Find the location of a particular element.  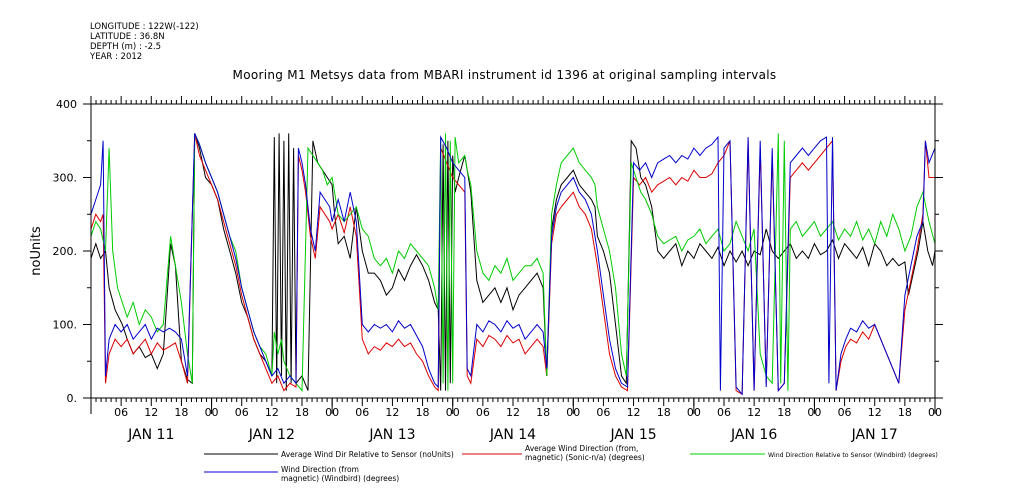

x-day-label: JAN 14 is located at coordinates (512, 435).